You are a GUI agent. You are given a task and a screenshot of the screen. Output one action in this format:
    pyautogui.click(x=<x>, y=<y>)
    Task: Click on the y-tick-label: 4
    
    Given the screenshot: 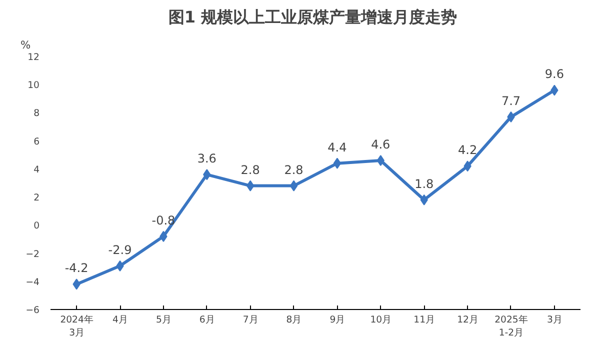 What is the action you would take?
    pyautogui.click(x=37, y=170)
    